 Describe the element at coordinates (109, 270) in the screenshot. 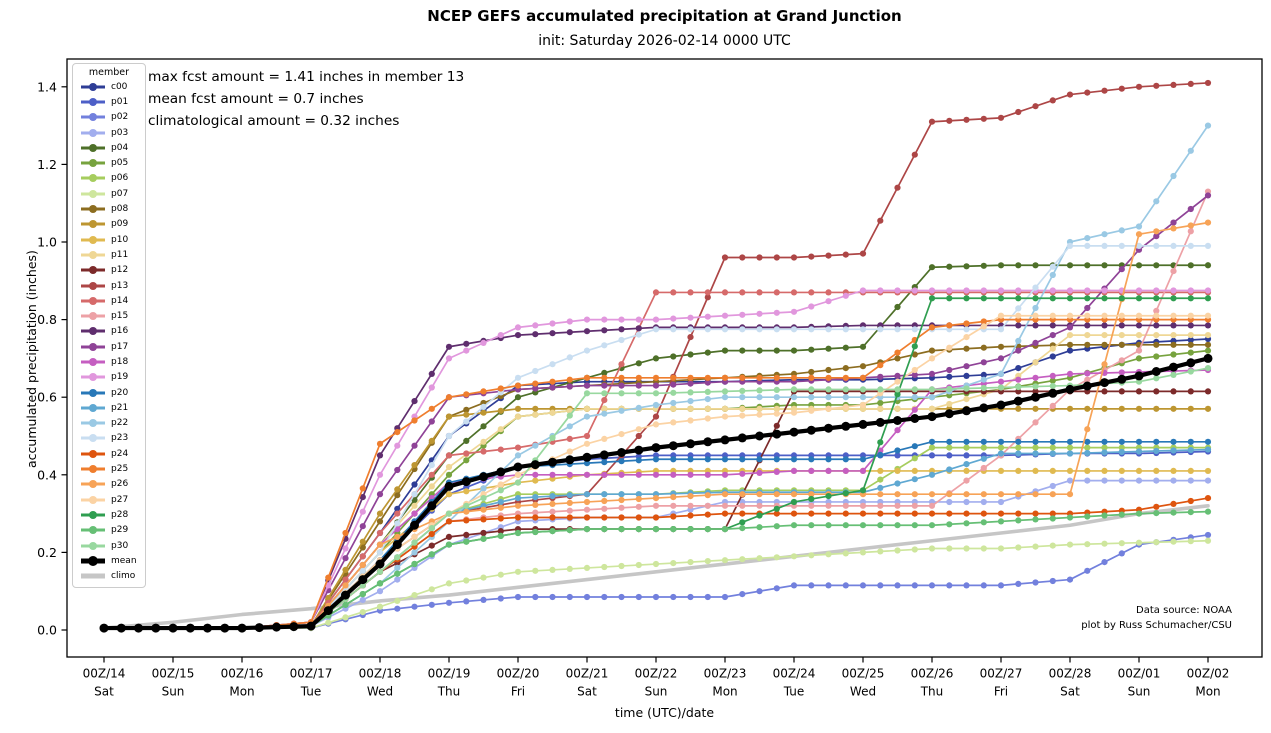

I see `legend-entry-p12: p12` at that location.